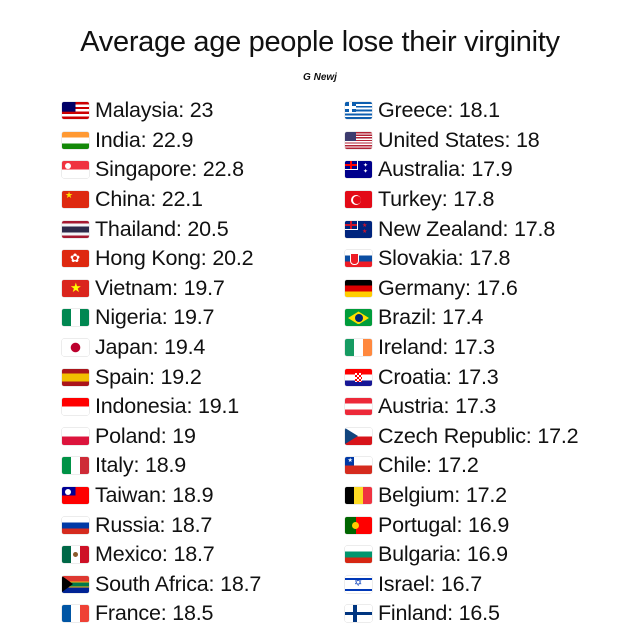 The height and width of the screenshot is (629, 640). I want to click on finland-flag-icon, so click(358, 614).